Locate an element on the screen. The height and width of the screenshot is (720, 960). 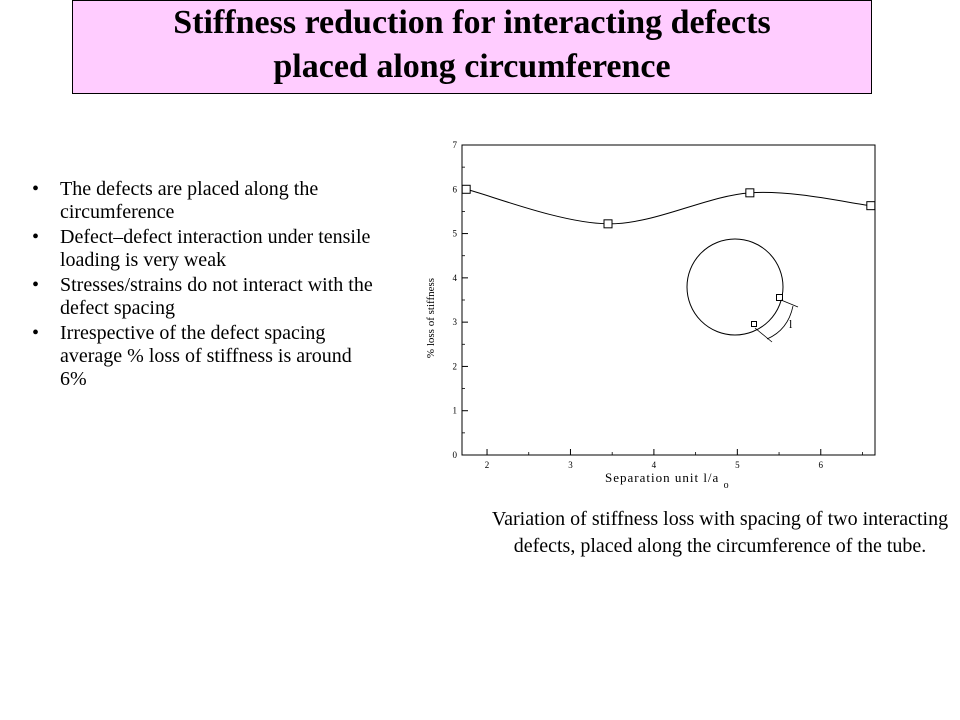
y-tick-label: 1 is located at coordinates (455, 411).